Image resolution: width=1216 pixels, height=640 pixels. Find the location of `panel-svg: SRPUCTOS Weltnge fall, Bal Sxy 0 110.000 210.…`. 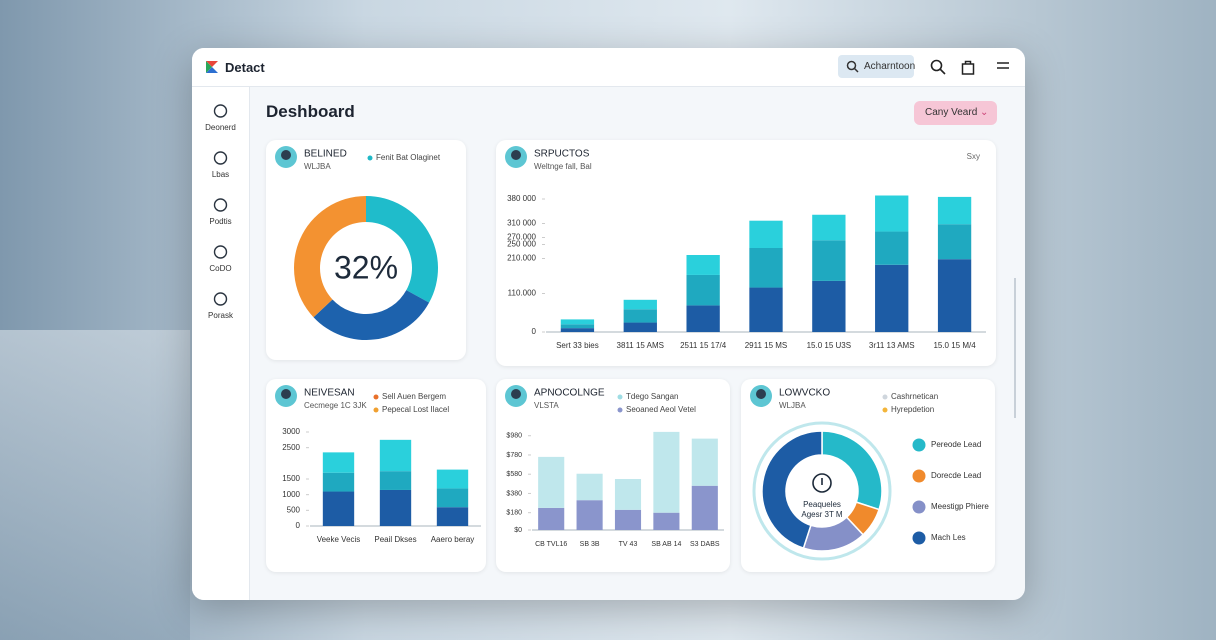

panel-svg: SRPUCTOS Weltnge fall, Bal Sxy 0 110.000 210.… is located at coordinates (745, 248).